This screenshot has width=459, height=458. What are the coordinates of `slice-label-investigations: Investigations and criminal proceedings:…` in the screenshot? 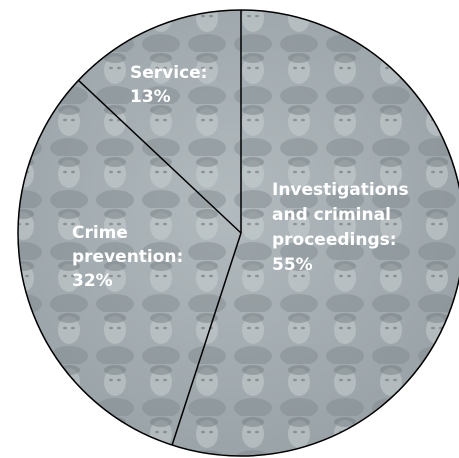 It's located at (343, 227).